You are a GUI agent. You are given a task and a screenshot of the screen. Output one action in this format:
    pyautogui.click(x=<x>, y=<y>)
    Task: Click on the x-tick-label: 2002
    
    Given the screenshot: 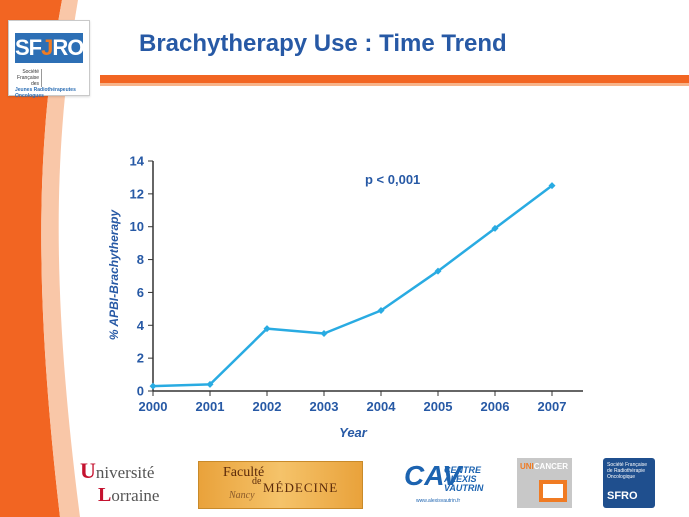 What is the action you would take?
    pyautogui.click(x=267, y=406)
    